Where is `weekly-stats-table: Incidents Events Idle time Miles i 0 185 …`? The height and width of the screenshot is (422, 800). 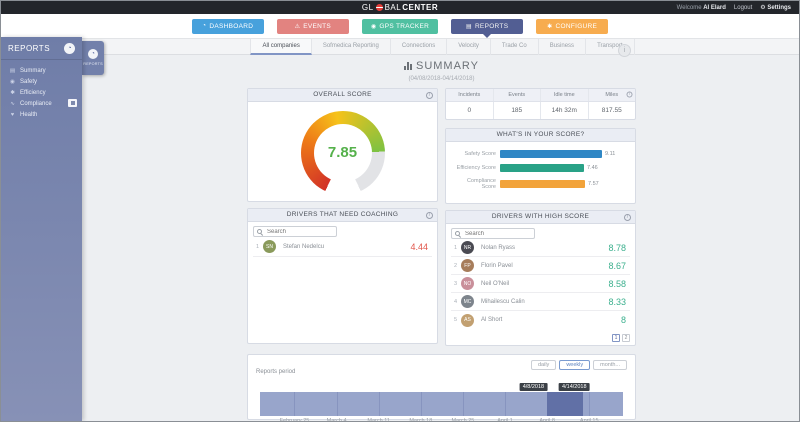 weekly-stats-table: Incidents Events Idle time Miles i 0 185 … is located at coordinates (540, 104).